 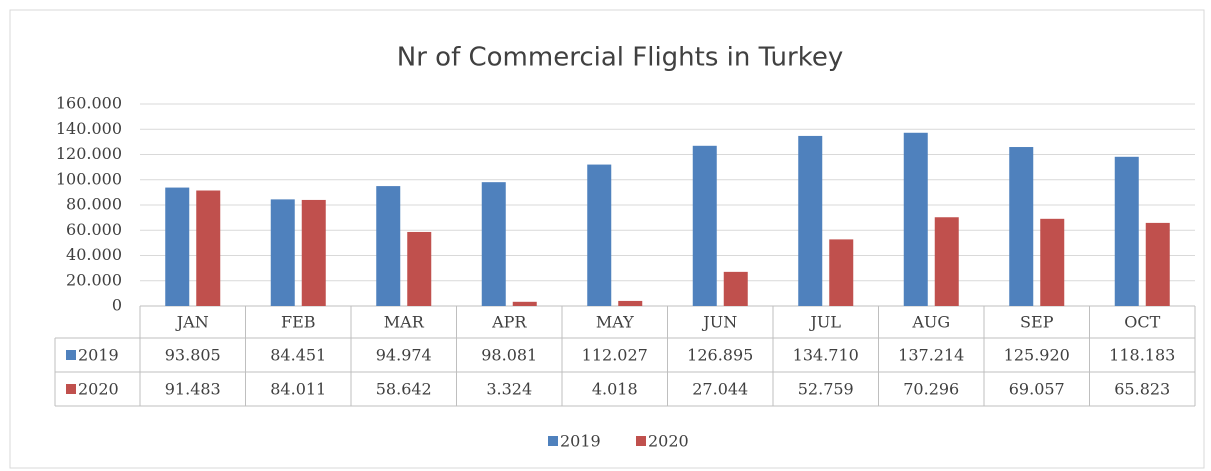 I want to click on y-tick-label: 40.000, so click(x=94, y=254).